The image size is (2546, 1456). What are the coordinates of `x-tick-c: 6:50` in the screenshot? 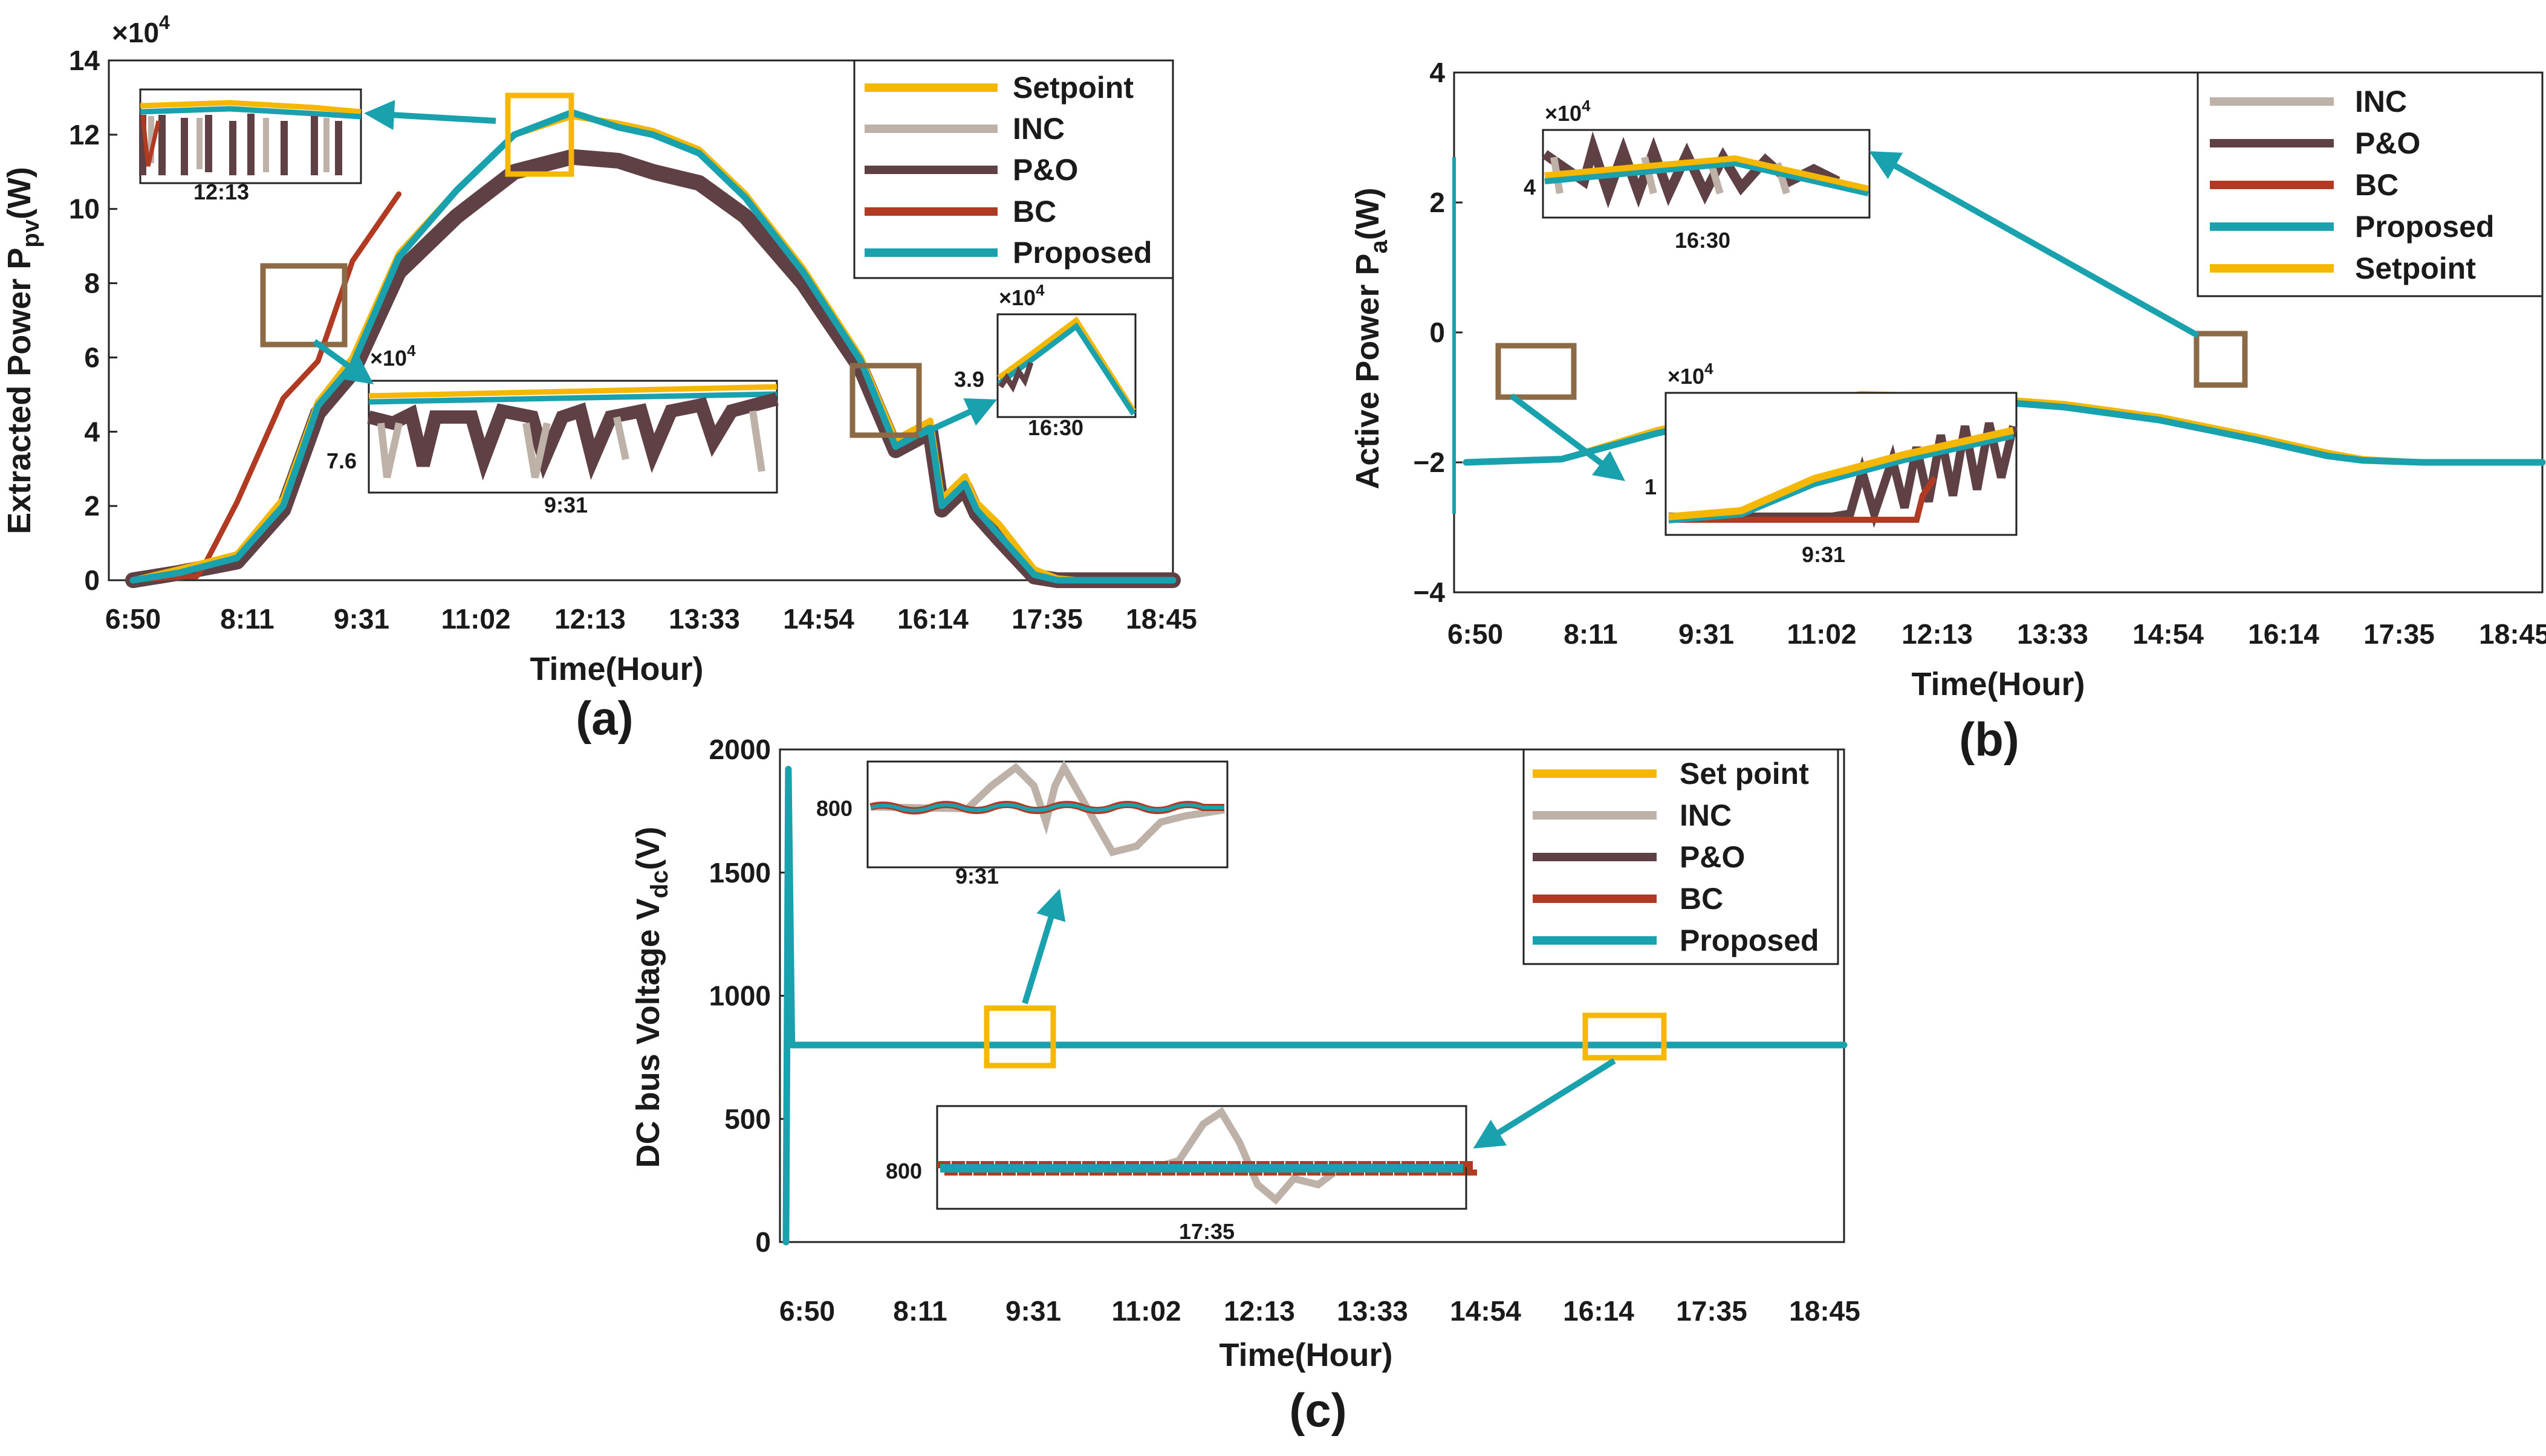 It's located at (807, 1311).